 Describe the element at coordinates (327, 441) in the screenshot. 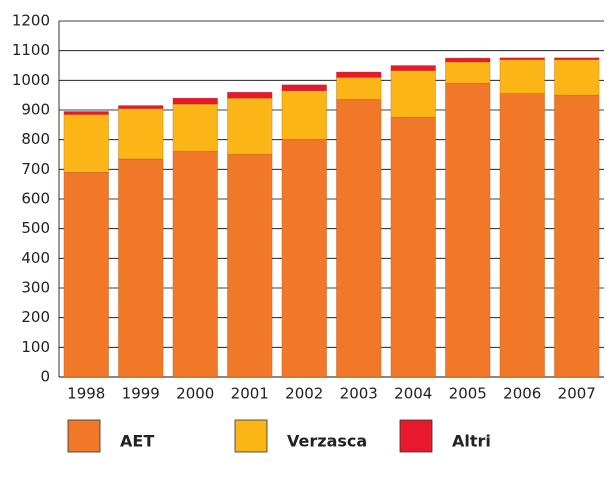

I see `legend-label: Verzasca` at that location.